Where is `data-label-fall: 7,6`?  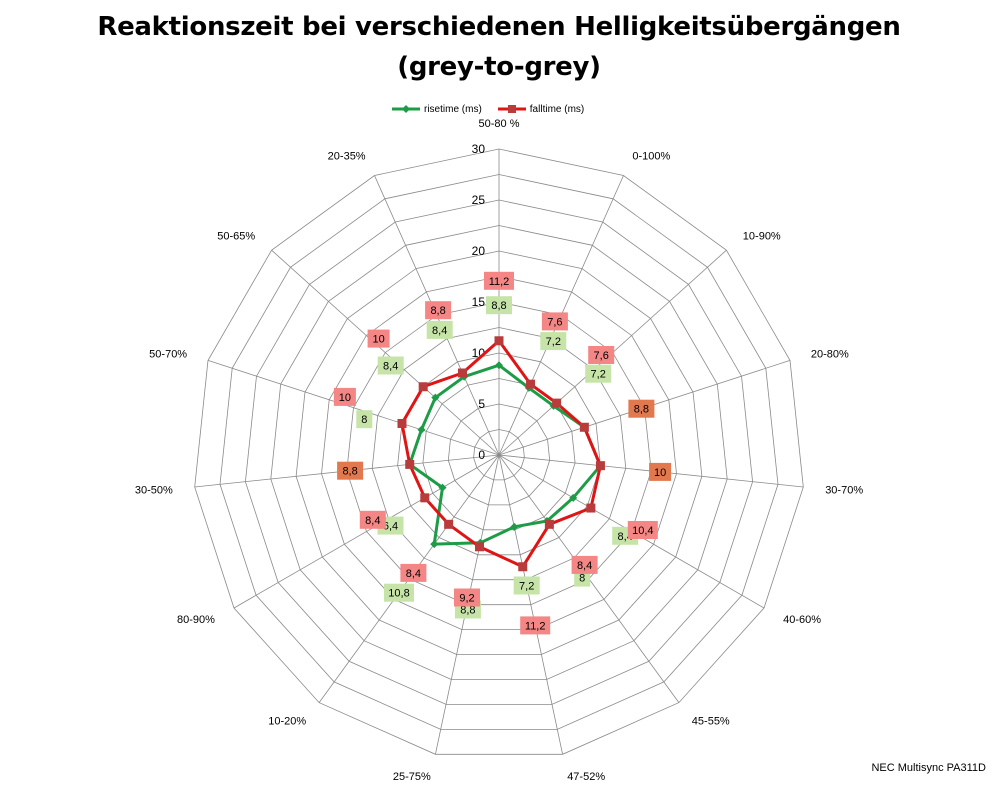
data-label-fall: 7,6 is located at coordinates (601, 356).